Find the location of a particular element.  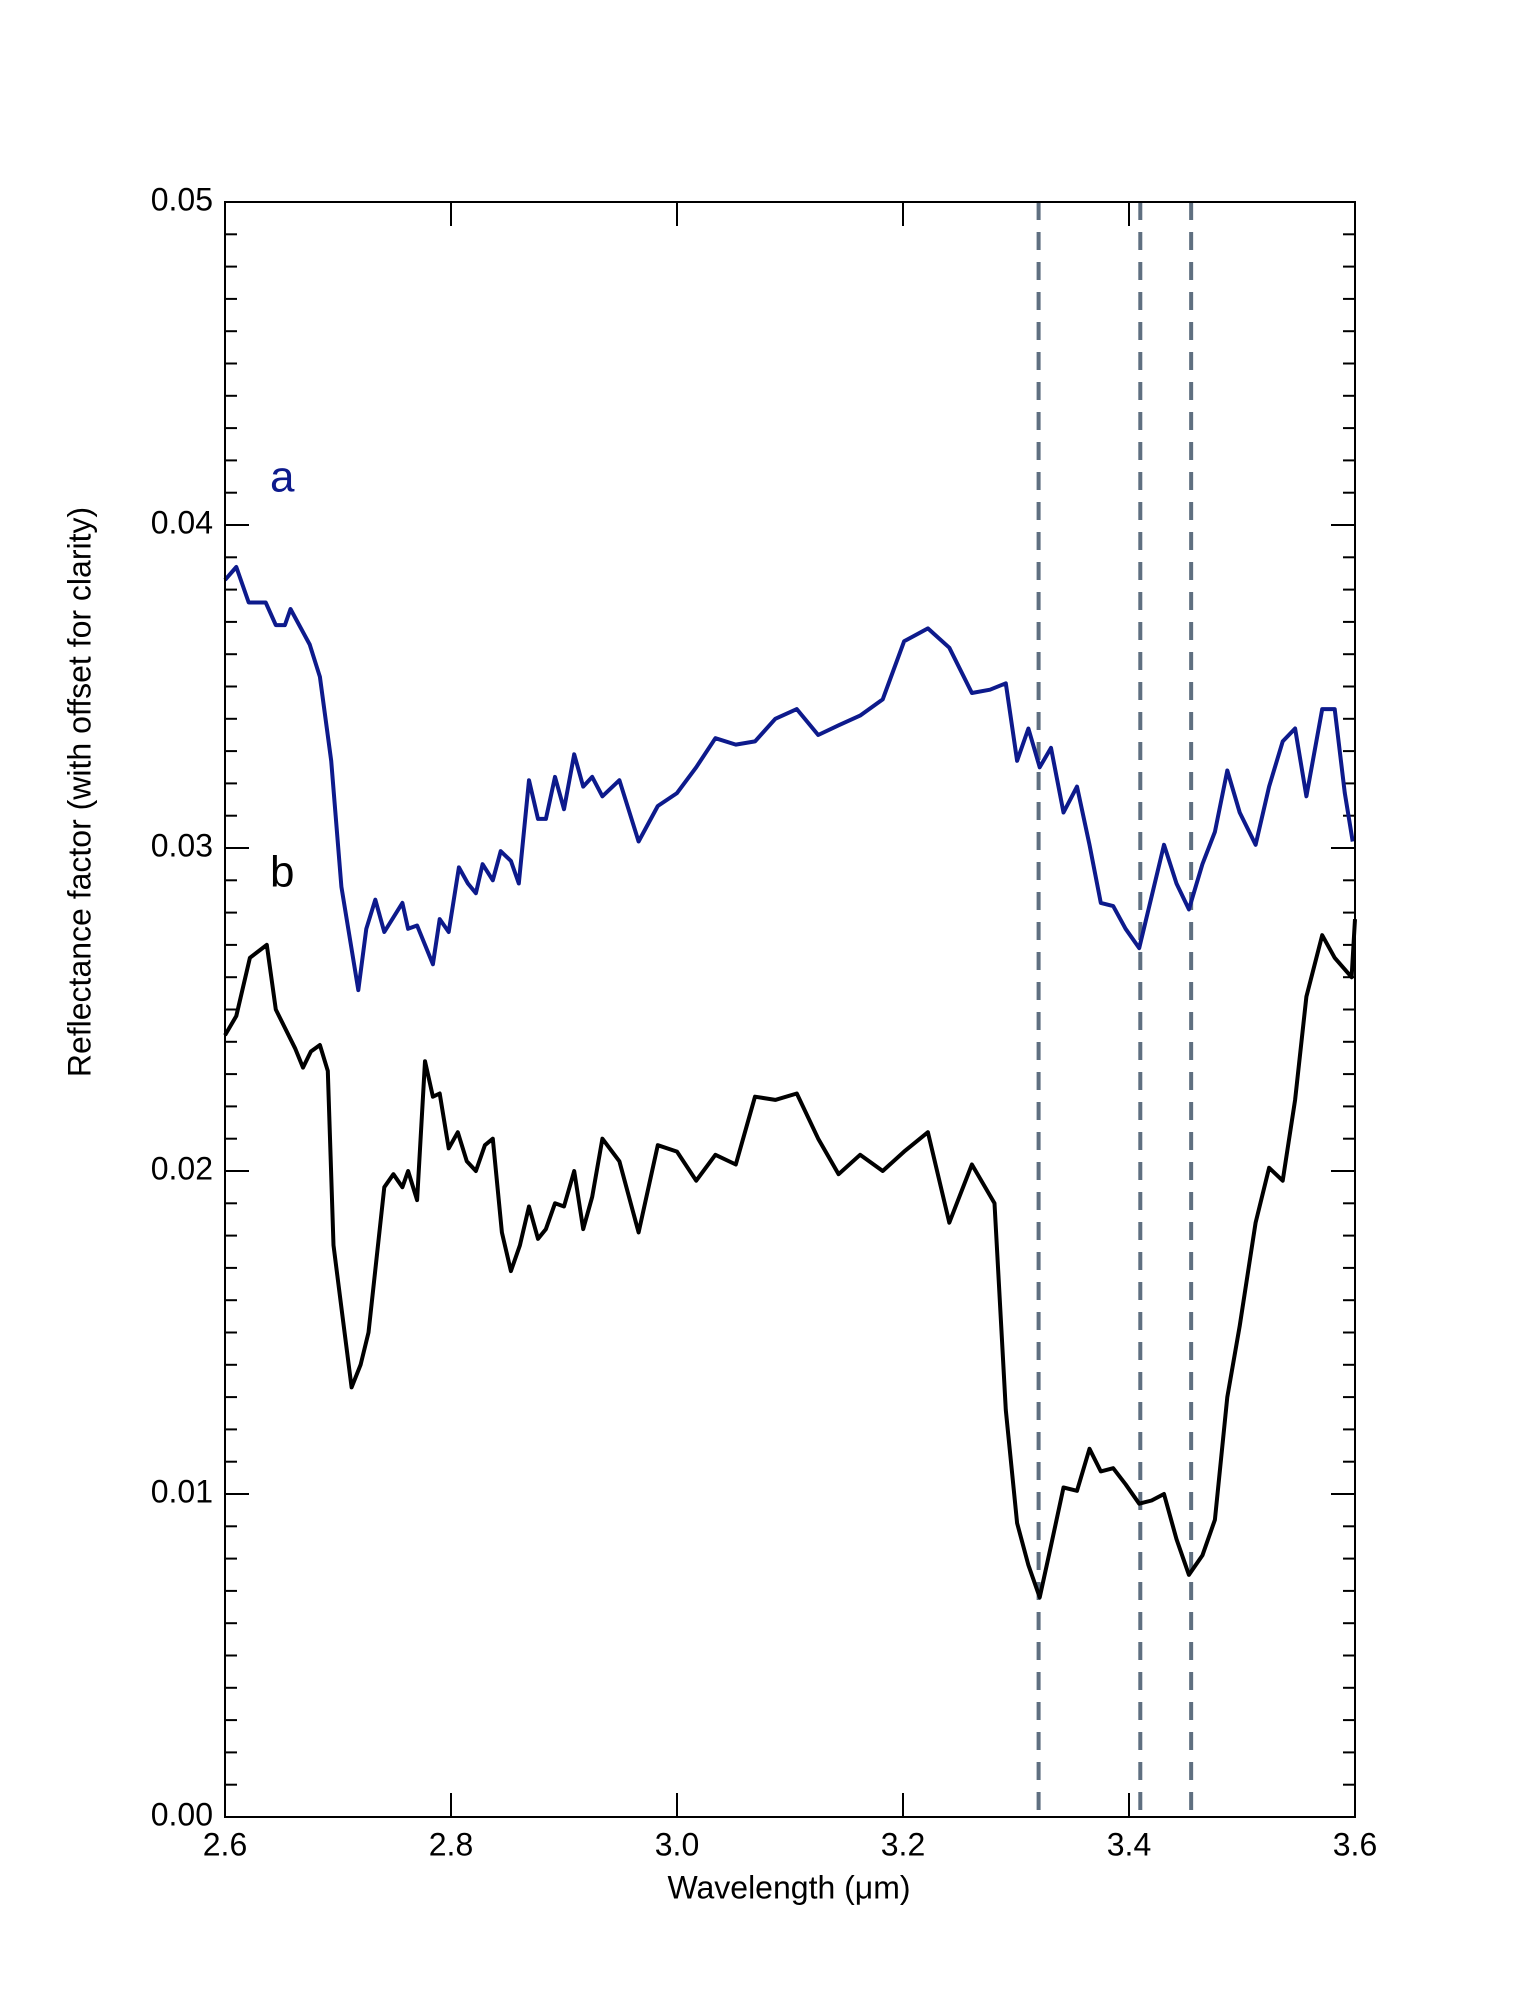

series-label: b is located at coordinates (282, 872).